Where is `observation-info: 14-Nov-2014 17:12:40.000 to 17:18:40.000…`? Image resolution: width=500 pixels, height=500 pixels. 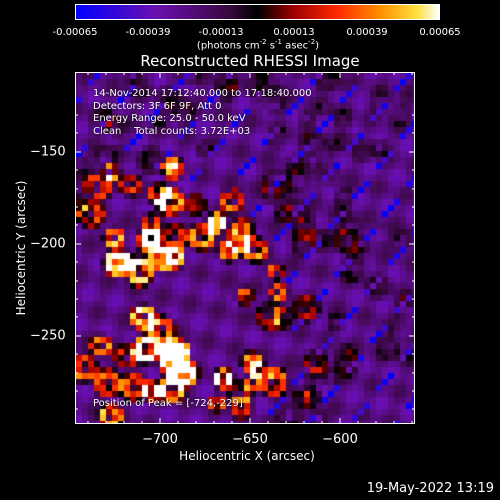
observation-info: 14-Nov-2014 17:12:40.000 to 17:18:40.000… is located at coordinates (202, 113).